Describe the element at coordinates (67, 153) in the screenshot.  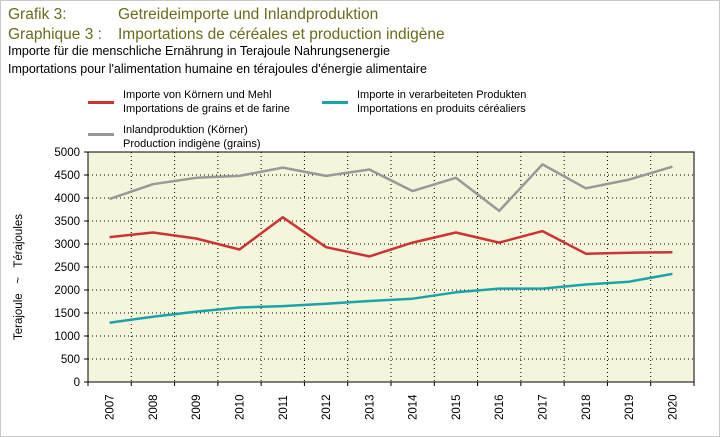
I see `y-tick-label: 5000` at that location.